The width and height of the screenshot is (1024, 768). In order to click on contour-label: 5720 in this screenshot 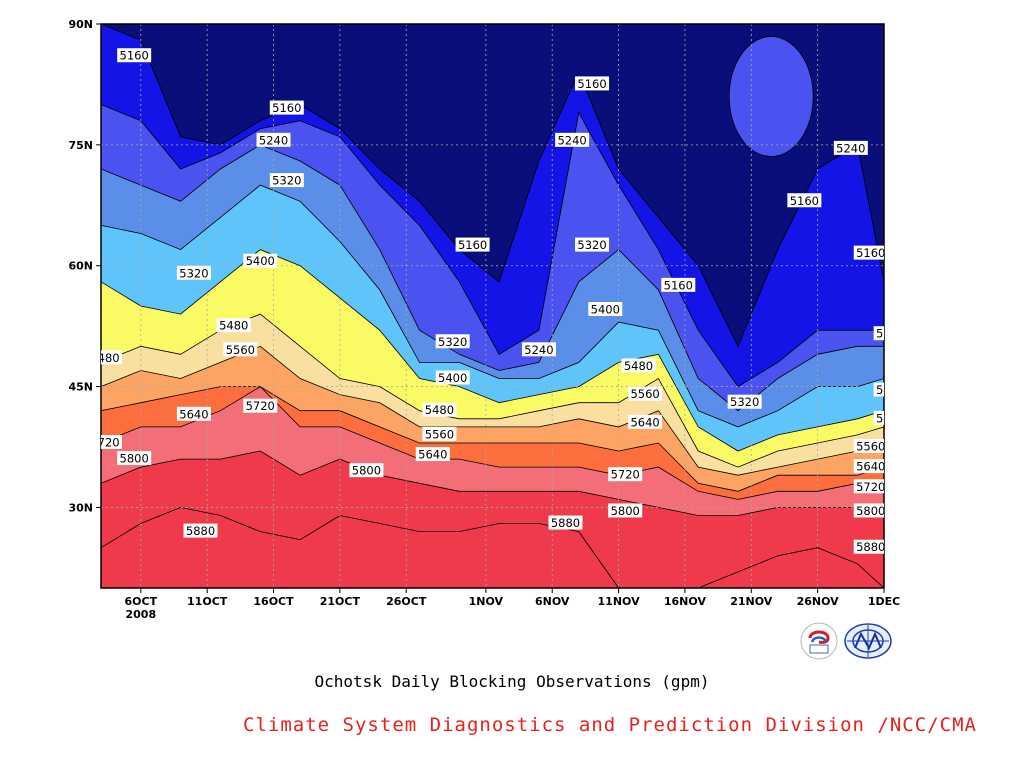, I will do `click(625, 474)`.